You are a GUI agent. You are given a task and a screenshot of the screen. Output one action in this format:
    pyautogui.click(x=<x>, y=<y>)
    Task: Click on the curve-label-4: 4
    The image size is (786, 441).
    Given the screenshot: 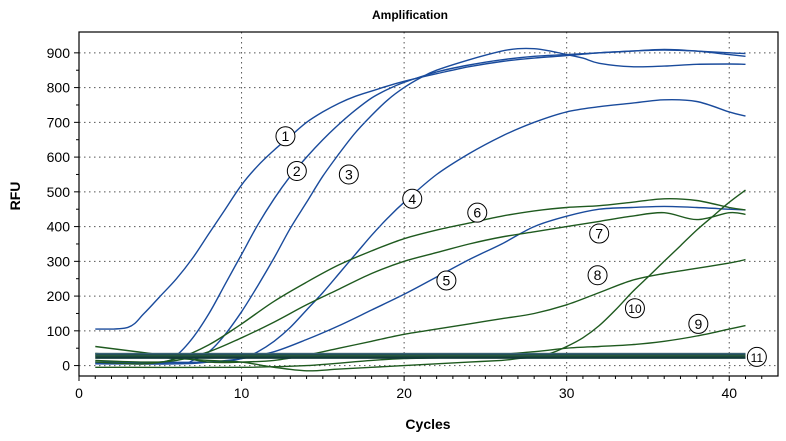 What is the action you would take?
    pyautogui.click(x=412, y=198)
    